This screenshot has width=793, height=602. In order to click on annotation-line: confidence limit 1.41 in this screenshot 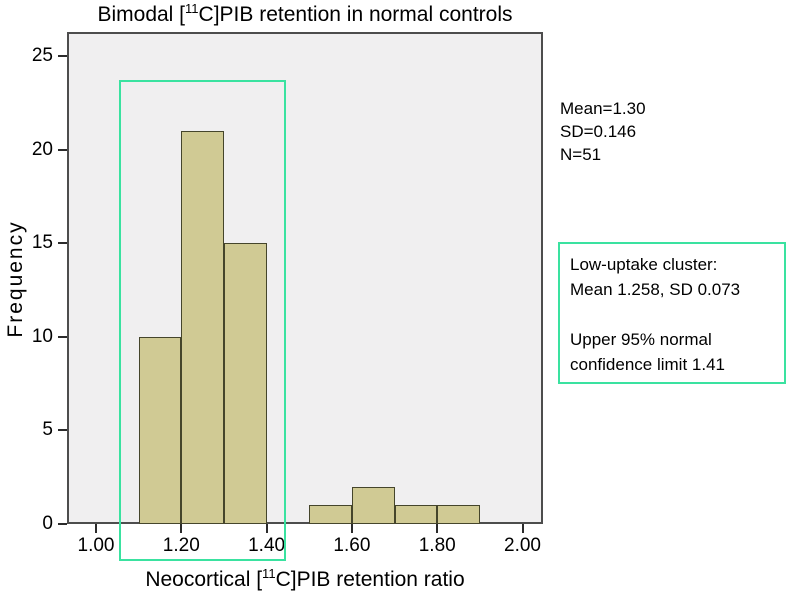, I will do `click(647, 364)`.